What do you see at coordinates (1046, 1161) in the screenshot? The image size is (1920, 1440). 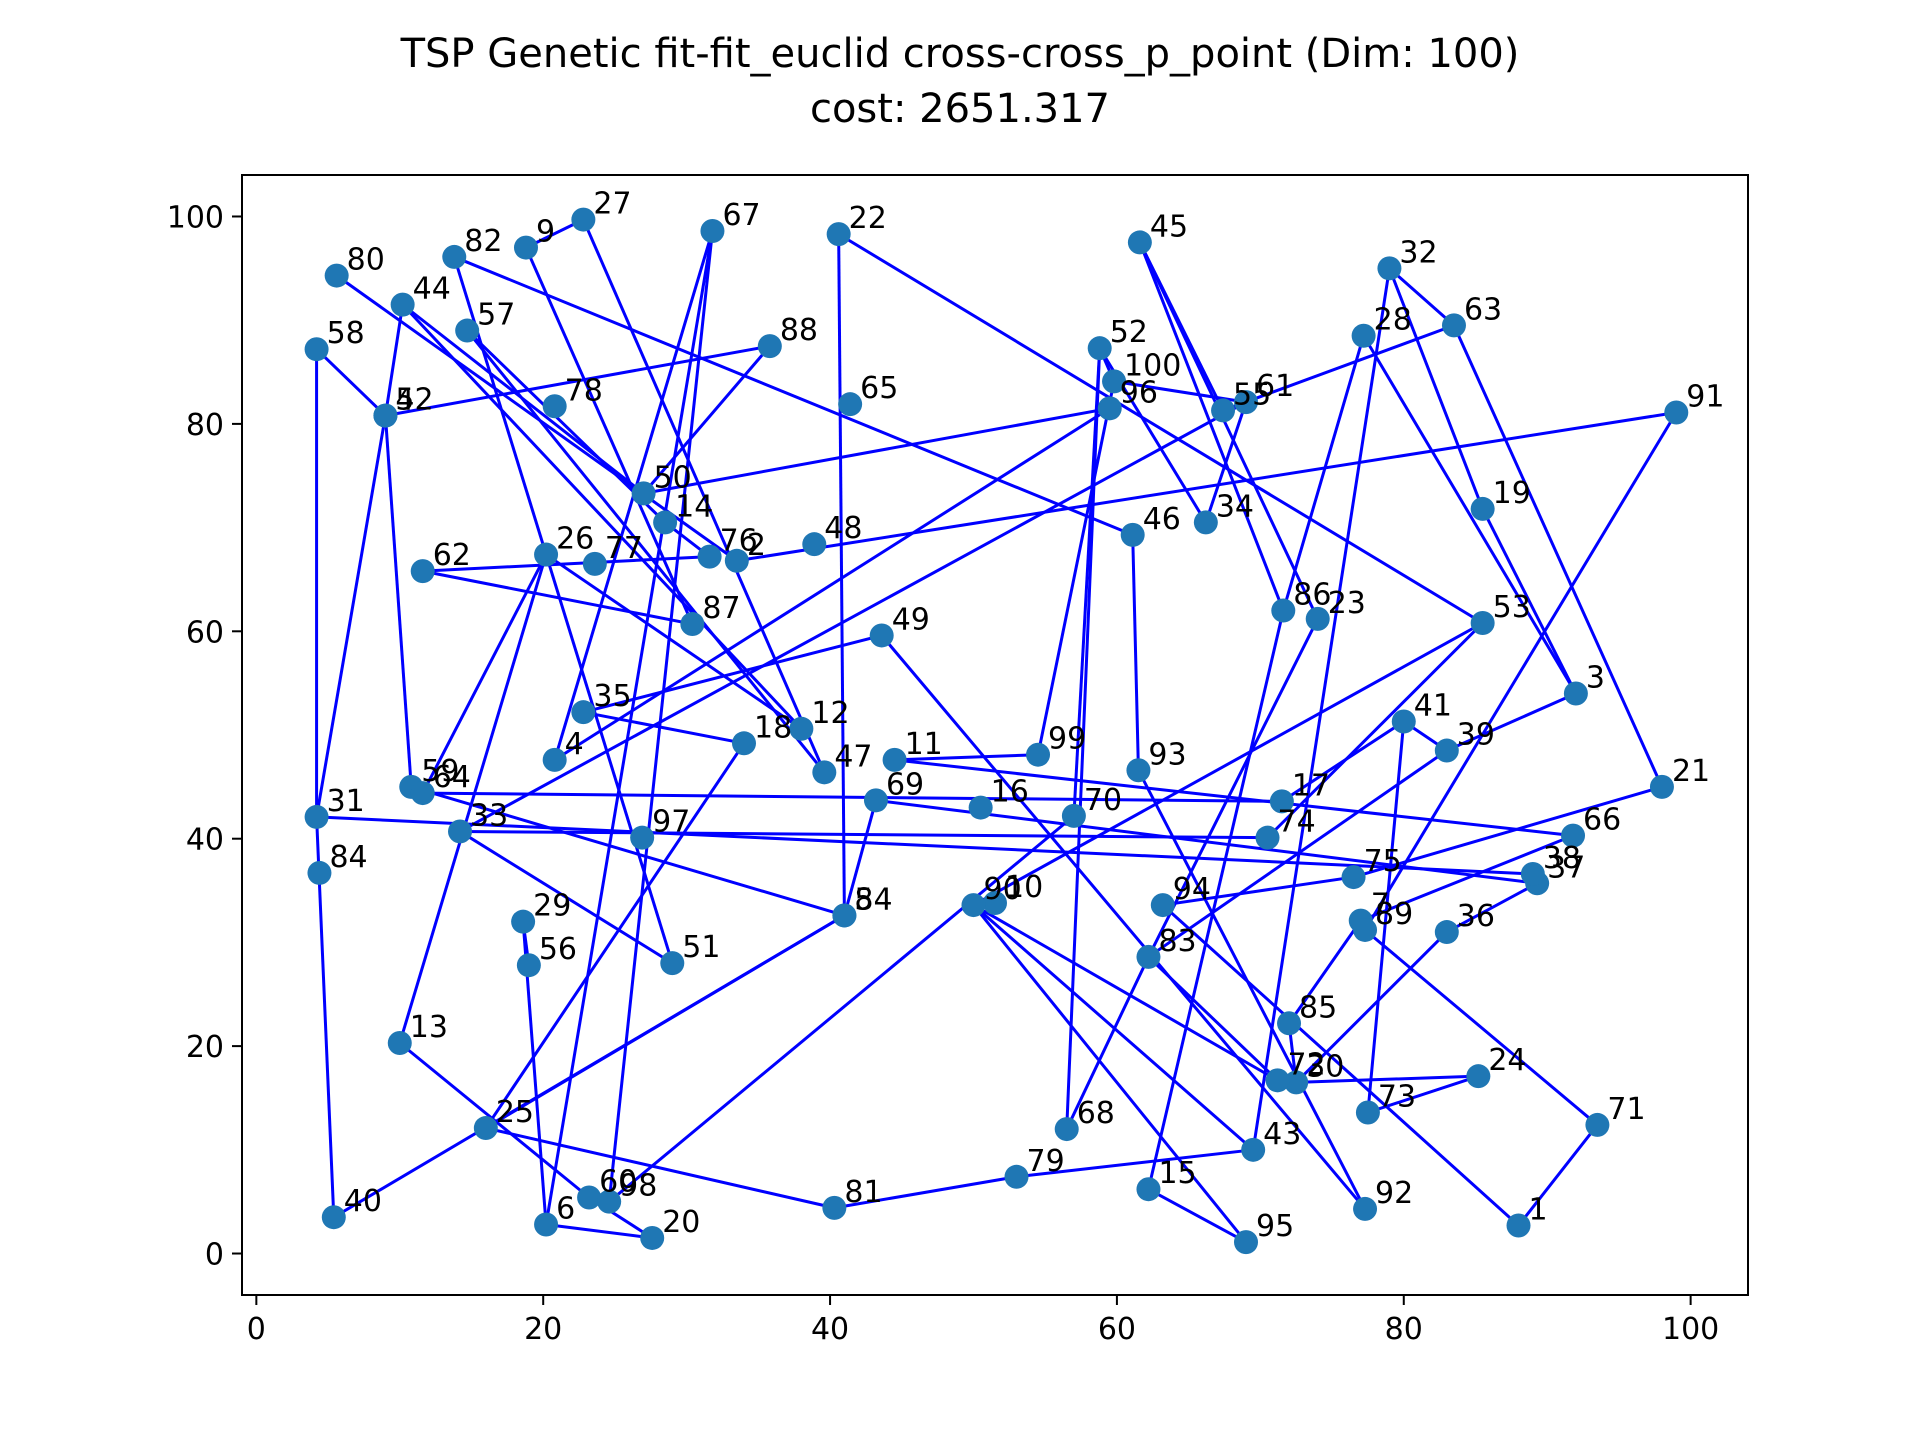 I see `city-label: 79` at bounding box center [1046, 1161].